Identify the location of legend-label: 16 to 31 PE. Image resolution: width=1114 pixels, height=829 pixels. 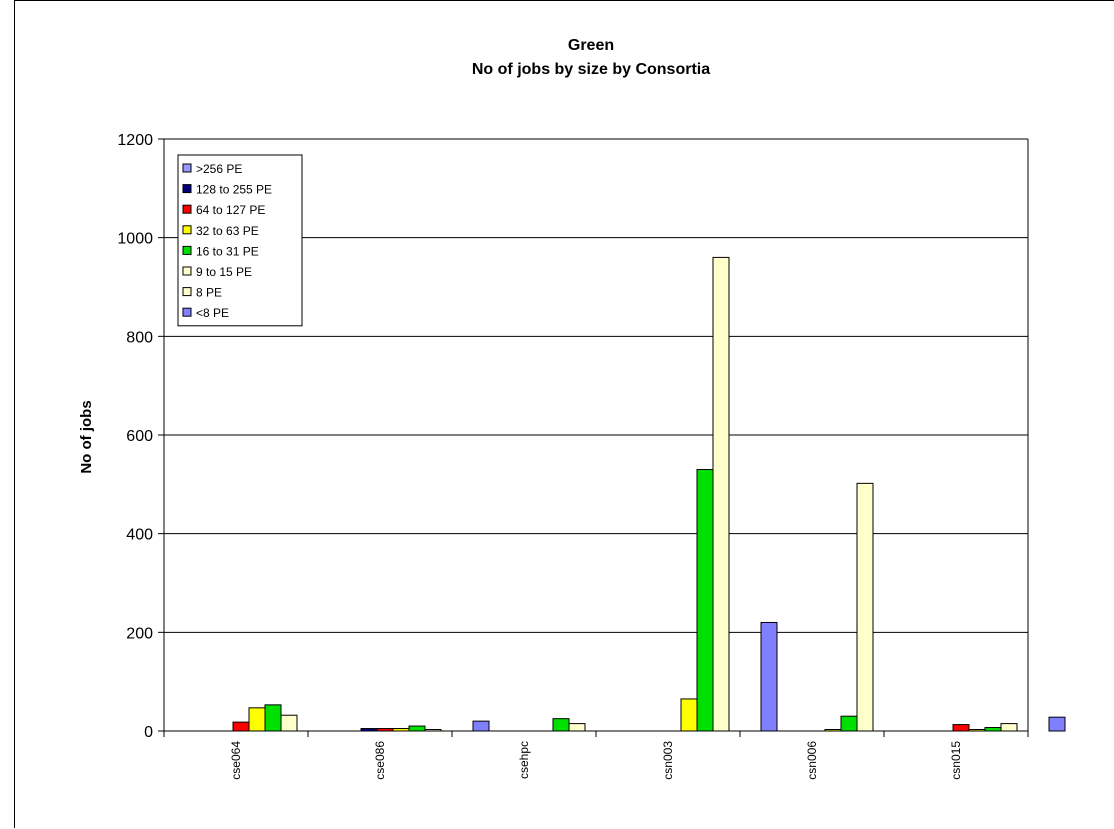
(227, 251).